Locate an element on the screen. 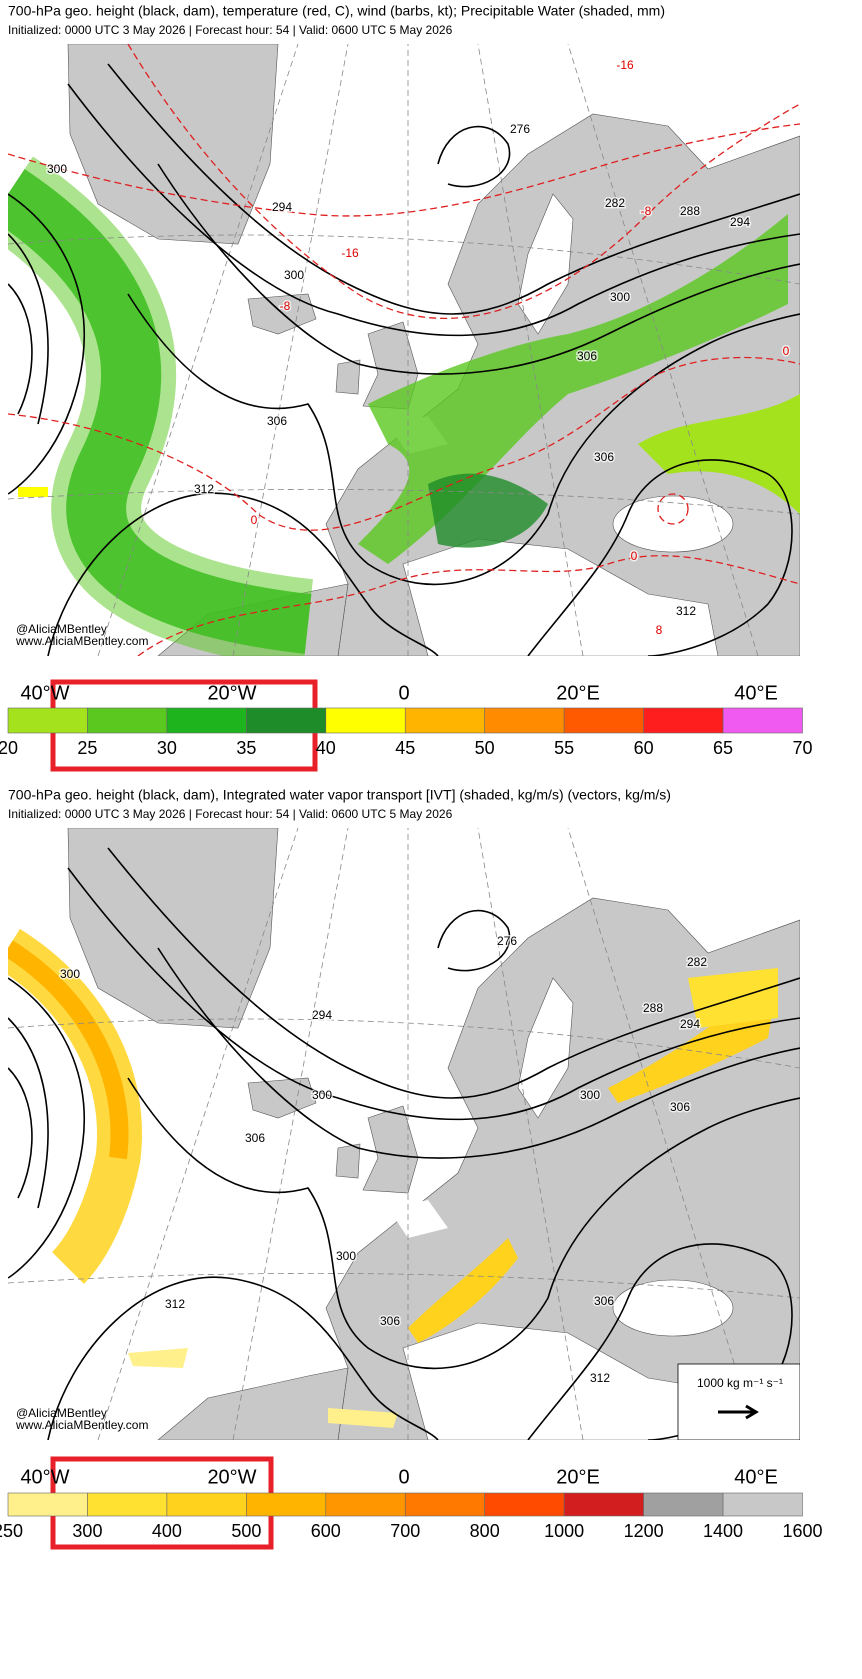 The height and width of the screenshot is (1679, 862). colorbar-tick-label: 300 is located at coordinates (87, 1531).